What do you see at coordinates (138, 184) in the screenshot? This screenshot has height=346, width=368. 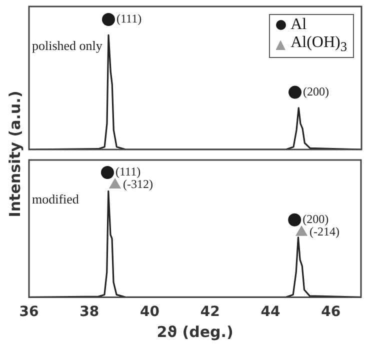 I see `annotation: (-312)` at bounding box center [138, 184].